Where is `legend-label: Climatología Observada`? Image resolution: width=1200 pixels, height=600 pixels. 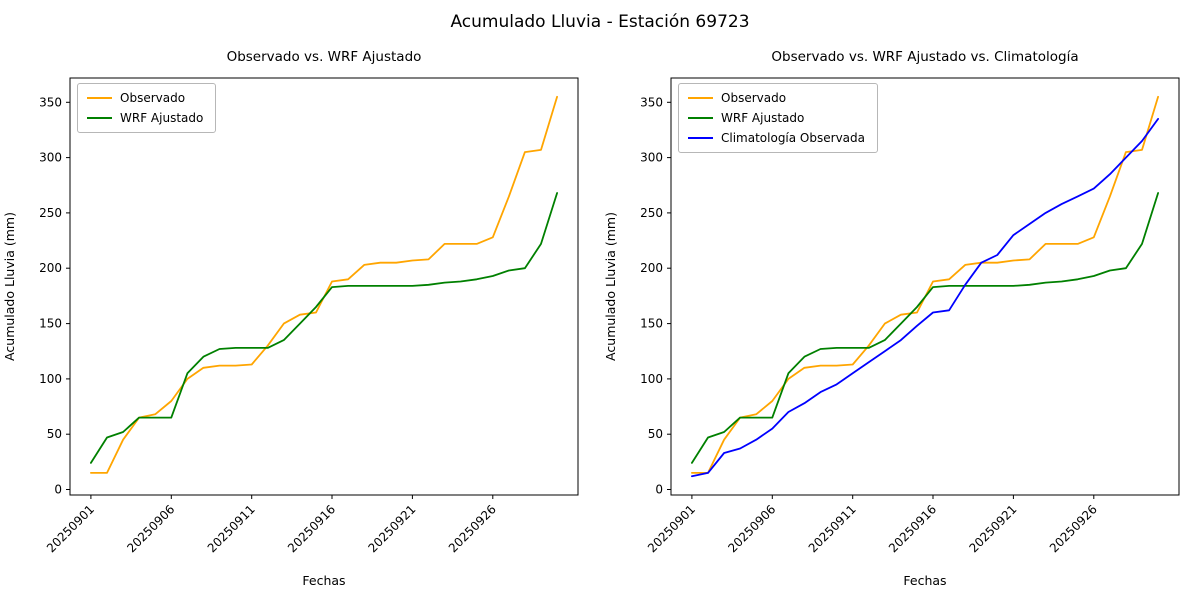
legend-label: Climatología Observada is located at coordinates (793, 138).